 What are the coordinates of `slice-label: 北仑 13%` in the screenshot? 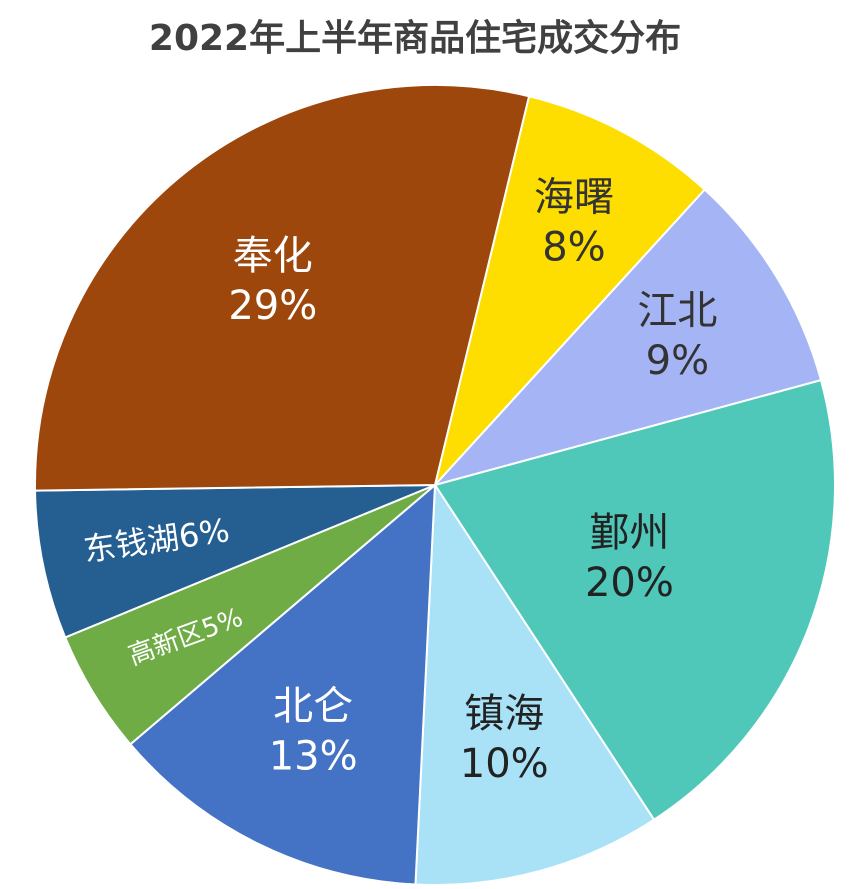 It's located at (313, 732).